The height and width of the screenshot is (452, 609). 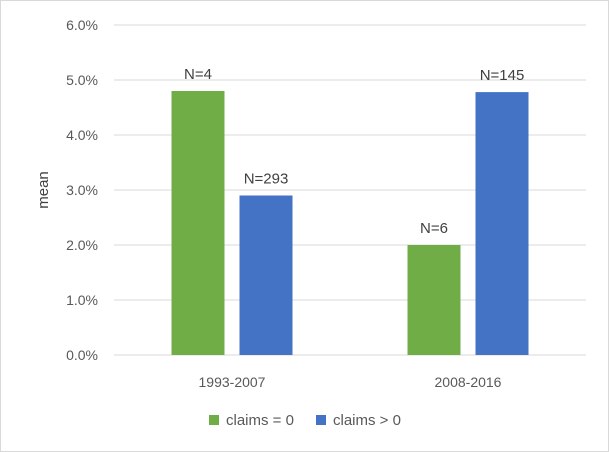 What do you see at coordinates (82, 245) in the screenshot?
I see `y-tick-label: 2.0%` at bounding box center [82, 245].